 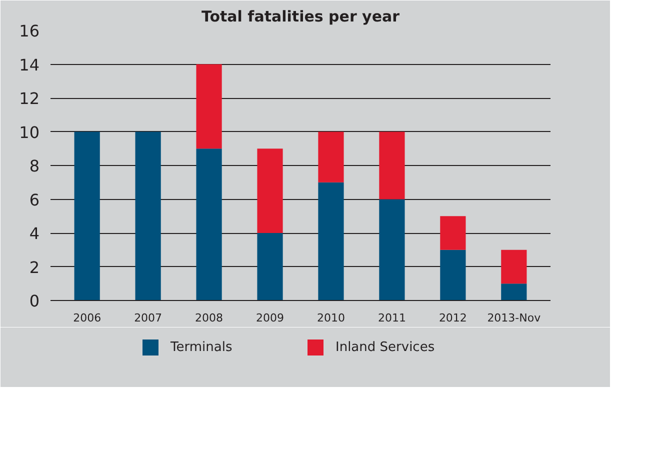 I want to click on y-tick-label: 10, so click(x=29, y=132).